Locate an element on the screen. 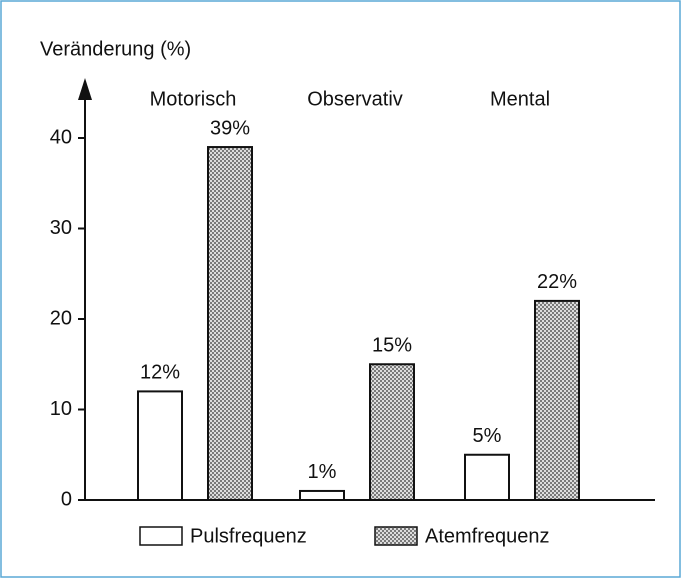  value-label: 1% is located at coordinates (322, 472).